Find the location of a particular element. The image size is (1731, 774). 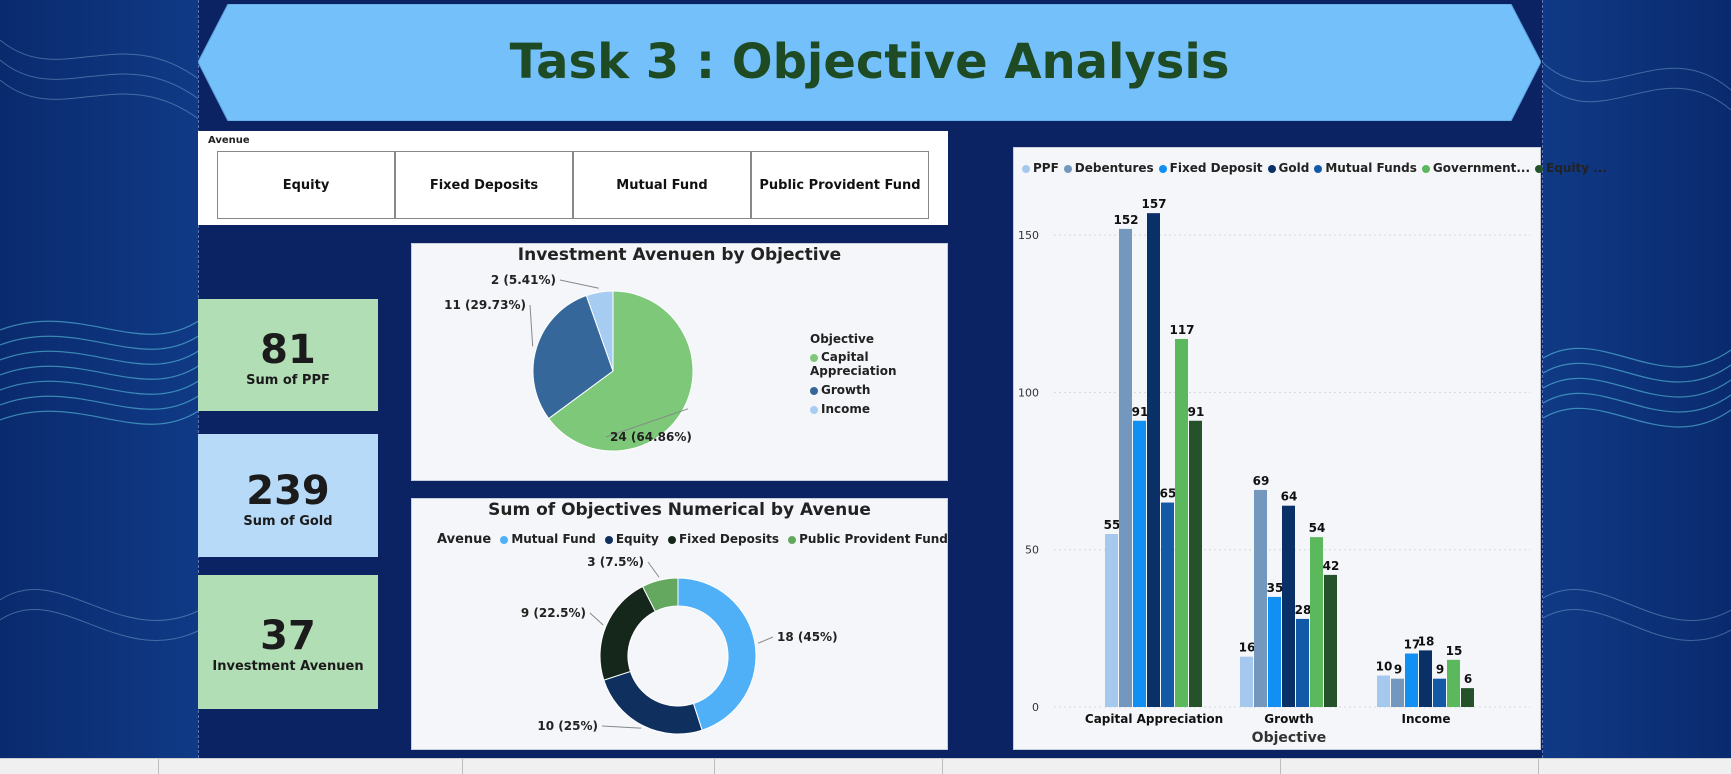

bar-data-label: 18 is located at coordinates (1426, 641).